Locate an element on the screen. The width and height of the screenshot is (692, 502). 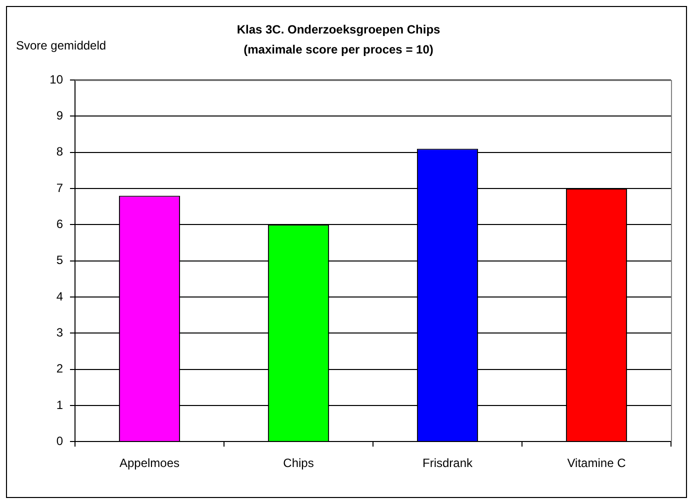
y-tick-label: 5 is located at coordinates (60, 260).